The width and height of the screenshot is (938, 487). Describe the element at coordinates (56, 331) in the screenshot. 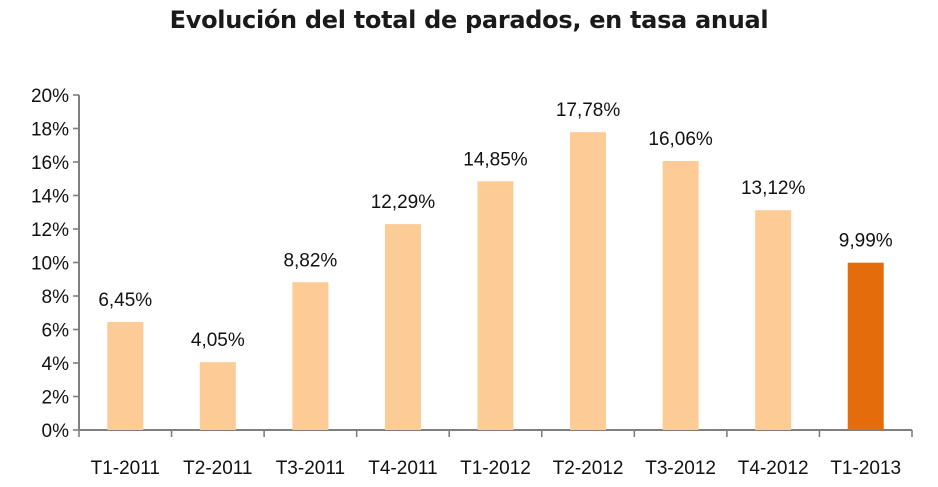

I see `y-tick-label: 6%` at that location.